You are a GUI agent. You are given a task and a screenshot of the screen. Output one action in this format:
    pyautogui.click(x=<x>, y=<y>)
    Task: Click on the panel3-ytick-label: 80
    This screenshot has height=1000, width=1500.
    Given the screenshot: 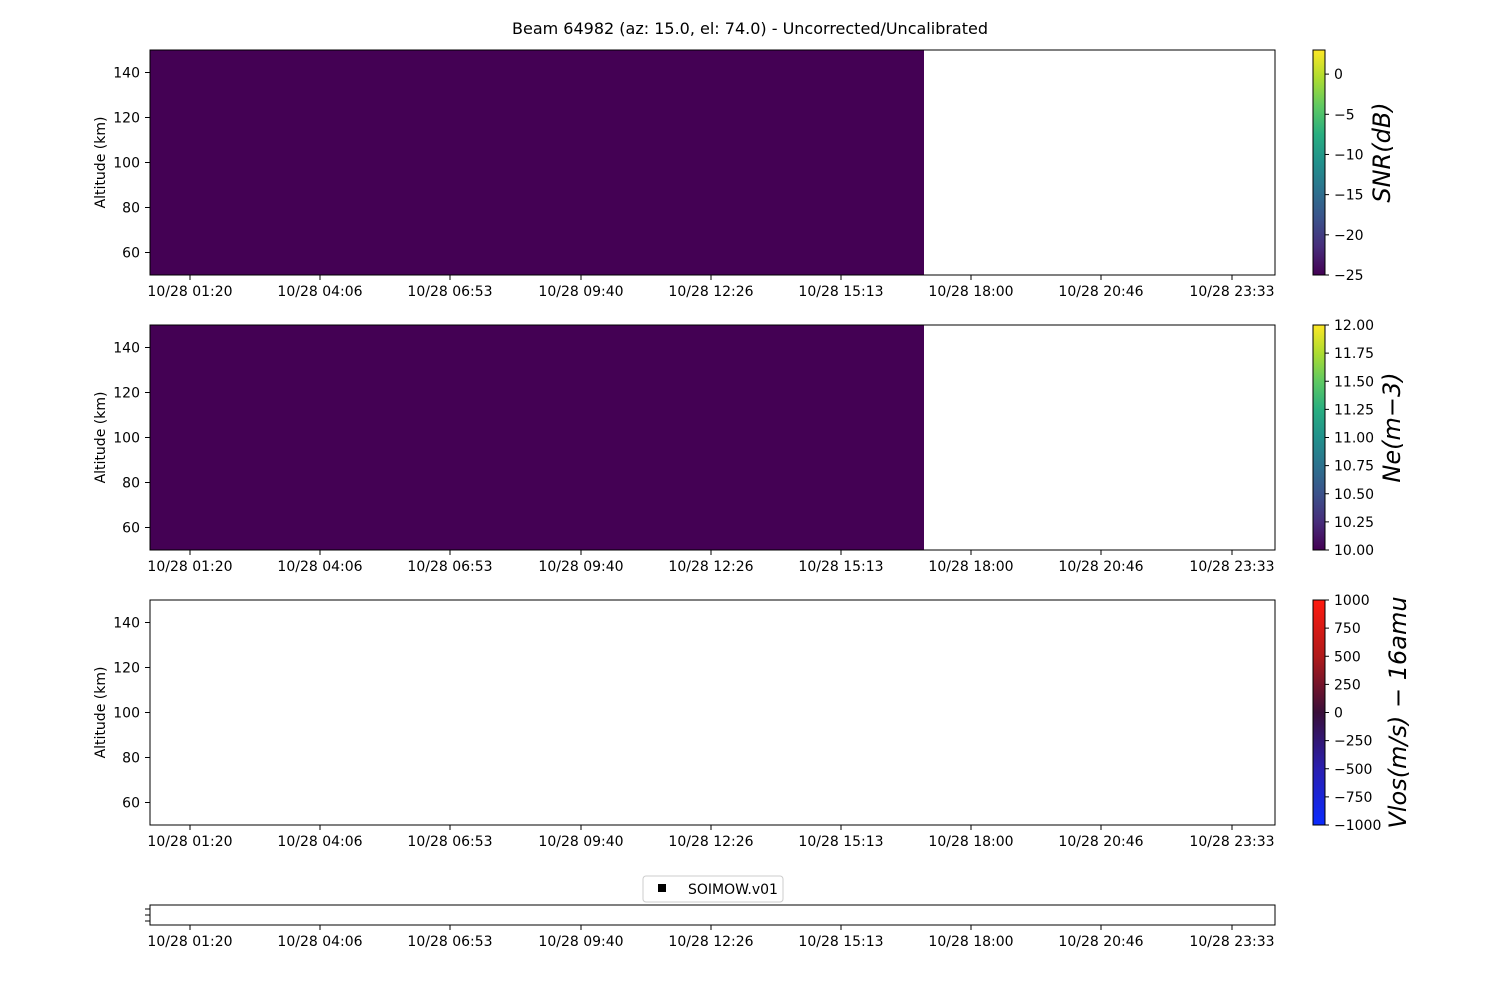 What is the action you would take?
    pyautogui.click(x=131, y=759)
    